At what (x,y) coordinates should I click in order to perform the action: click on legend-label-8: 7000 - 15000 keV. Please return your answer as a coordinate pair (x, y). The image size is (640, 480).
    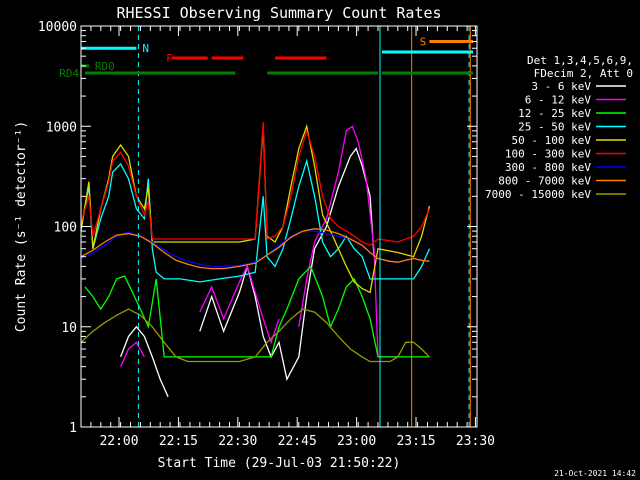
    Looking at the image, I should click on (538, 194).